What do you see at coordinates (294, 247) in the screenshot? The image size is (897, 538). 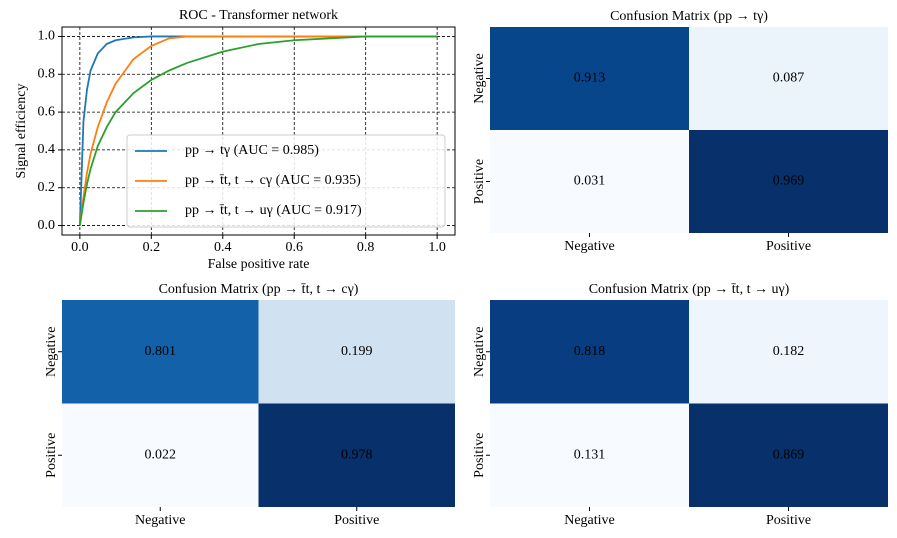 I see `x-tick-label: 0.6` at bounding box center [294, 247].